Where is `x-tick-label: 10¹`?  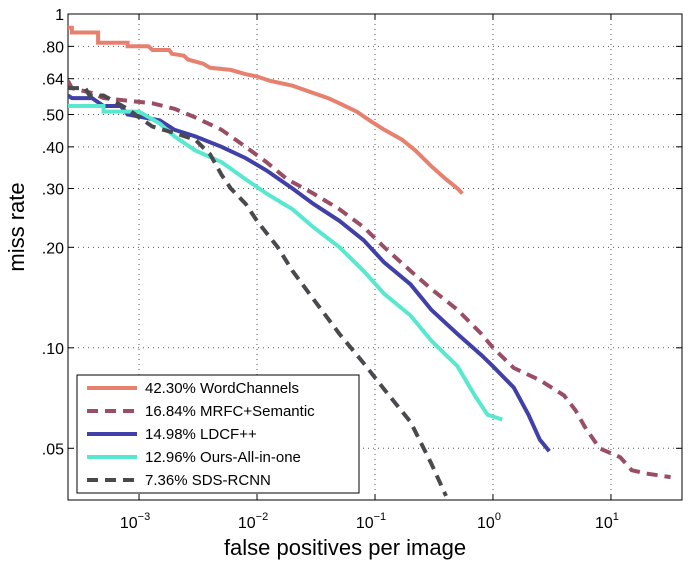
x-tick-label: 10¹ is located at coordinates (607, 521).